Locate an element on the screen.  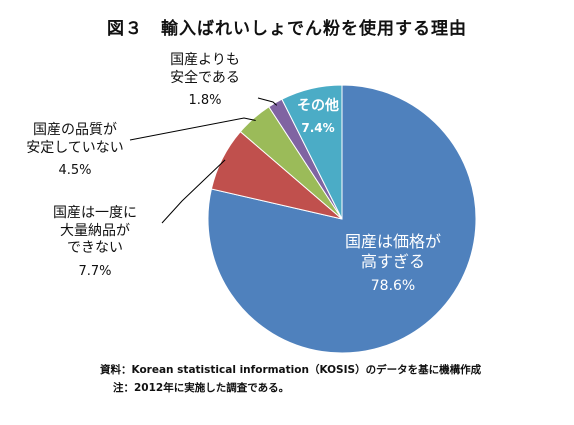
label-other: その他 7.4% is located at coordinates (318, 117).